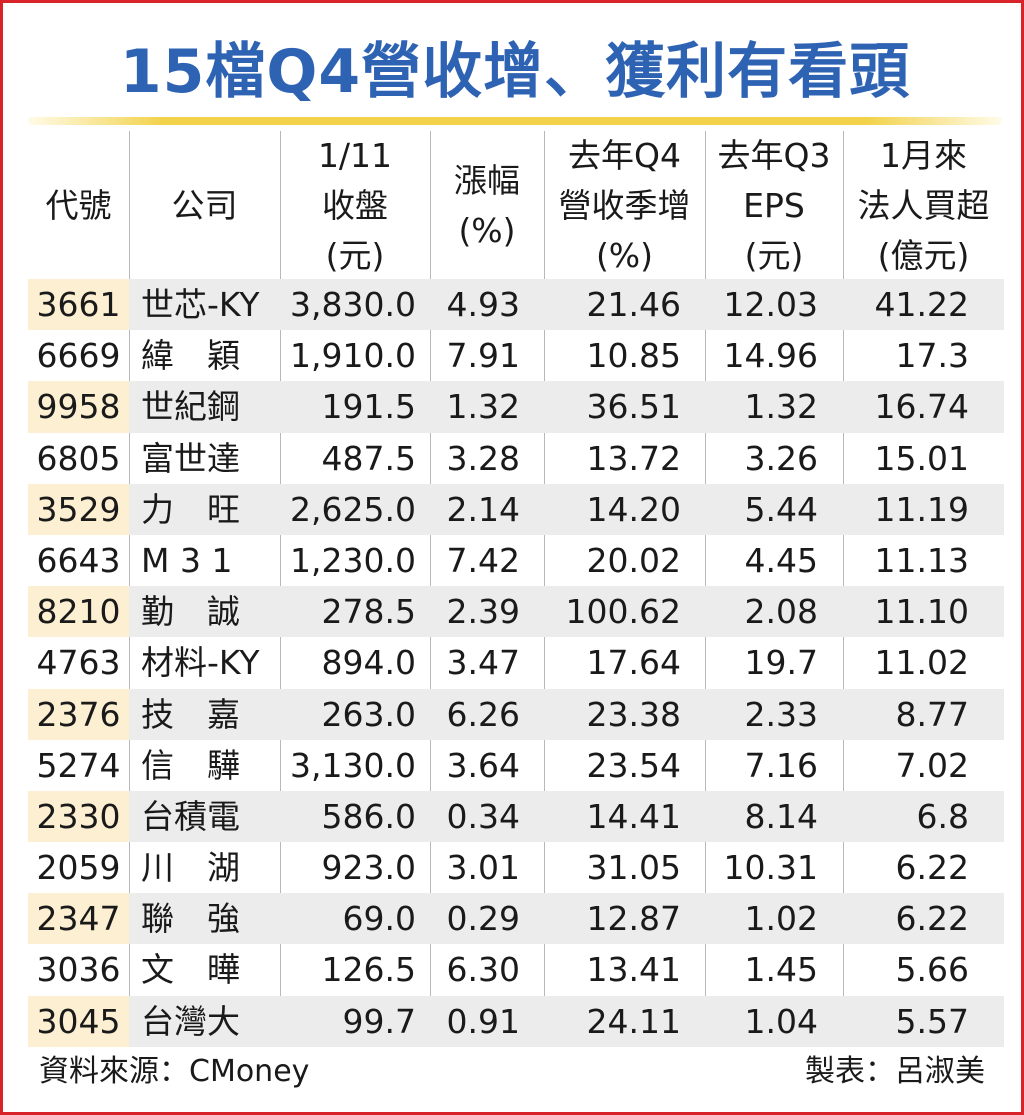 This screenshot has height=1115, width=1024. I want to click on table-row: 6669 緯 穎 1,910.0 7.91 10.85 14.96 17.3, so click(516, 355).